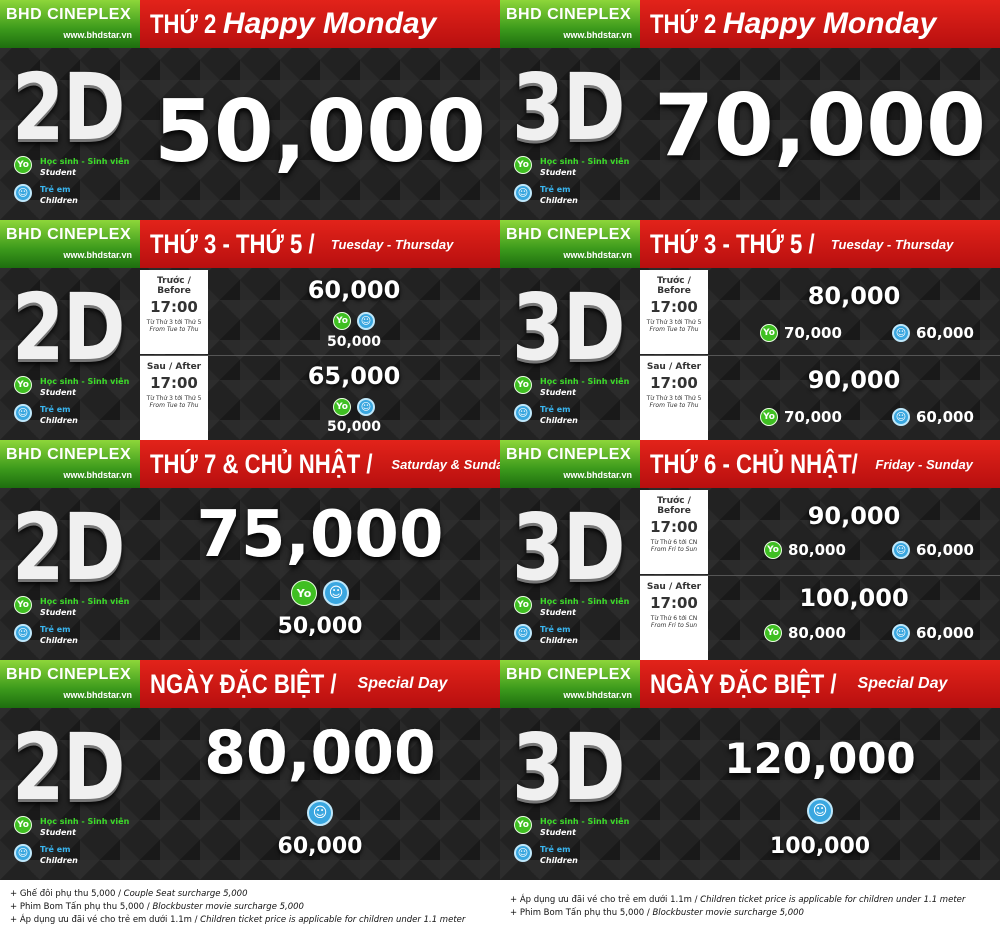  I want to click on before-student-price: Yo 70,000, so click(801, 333).